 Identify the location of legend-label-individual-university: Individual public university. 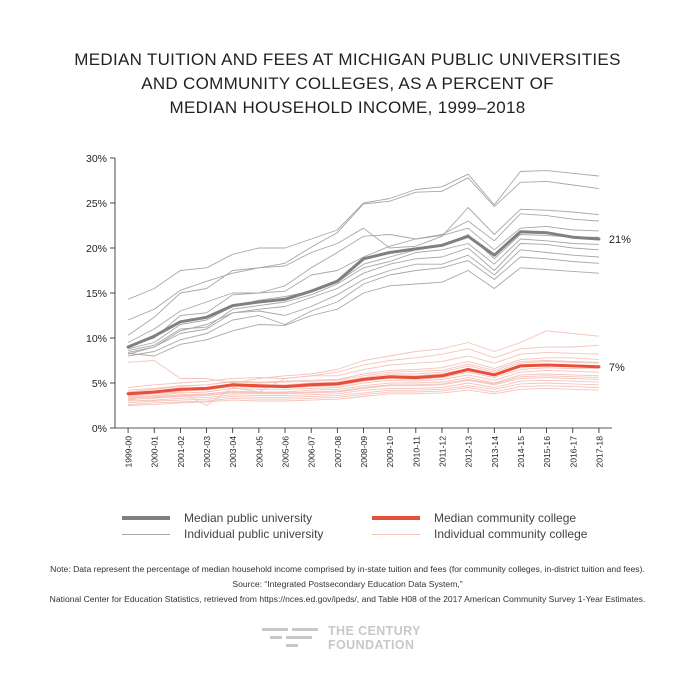
(254, 534).